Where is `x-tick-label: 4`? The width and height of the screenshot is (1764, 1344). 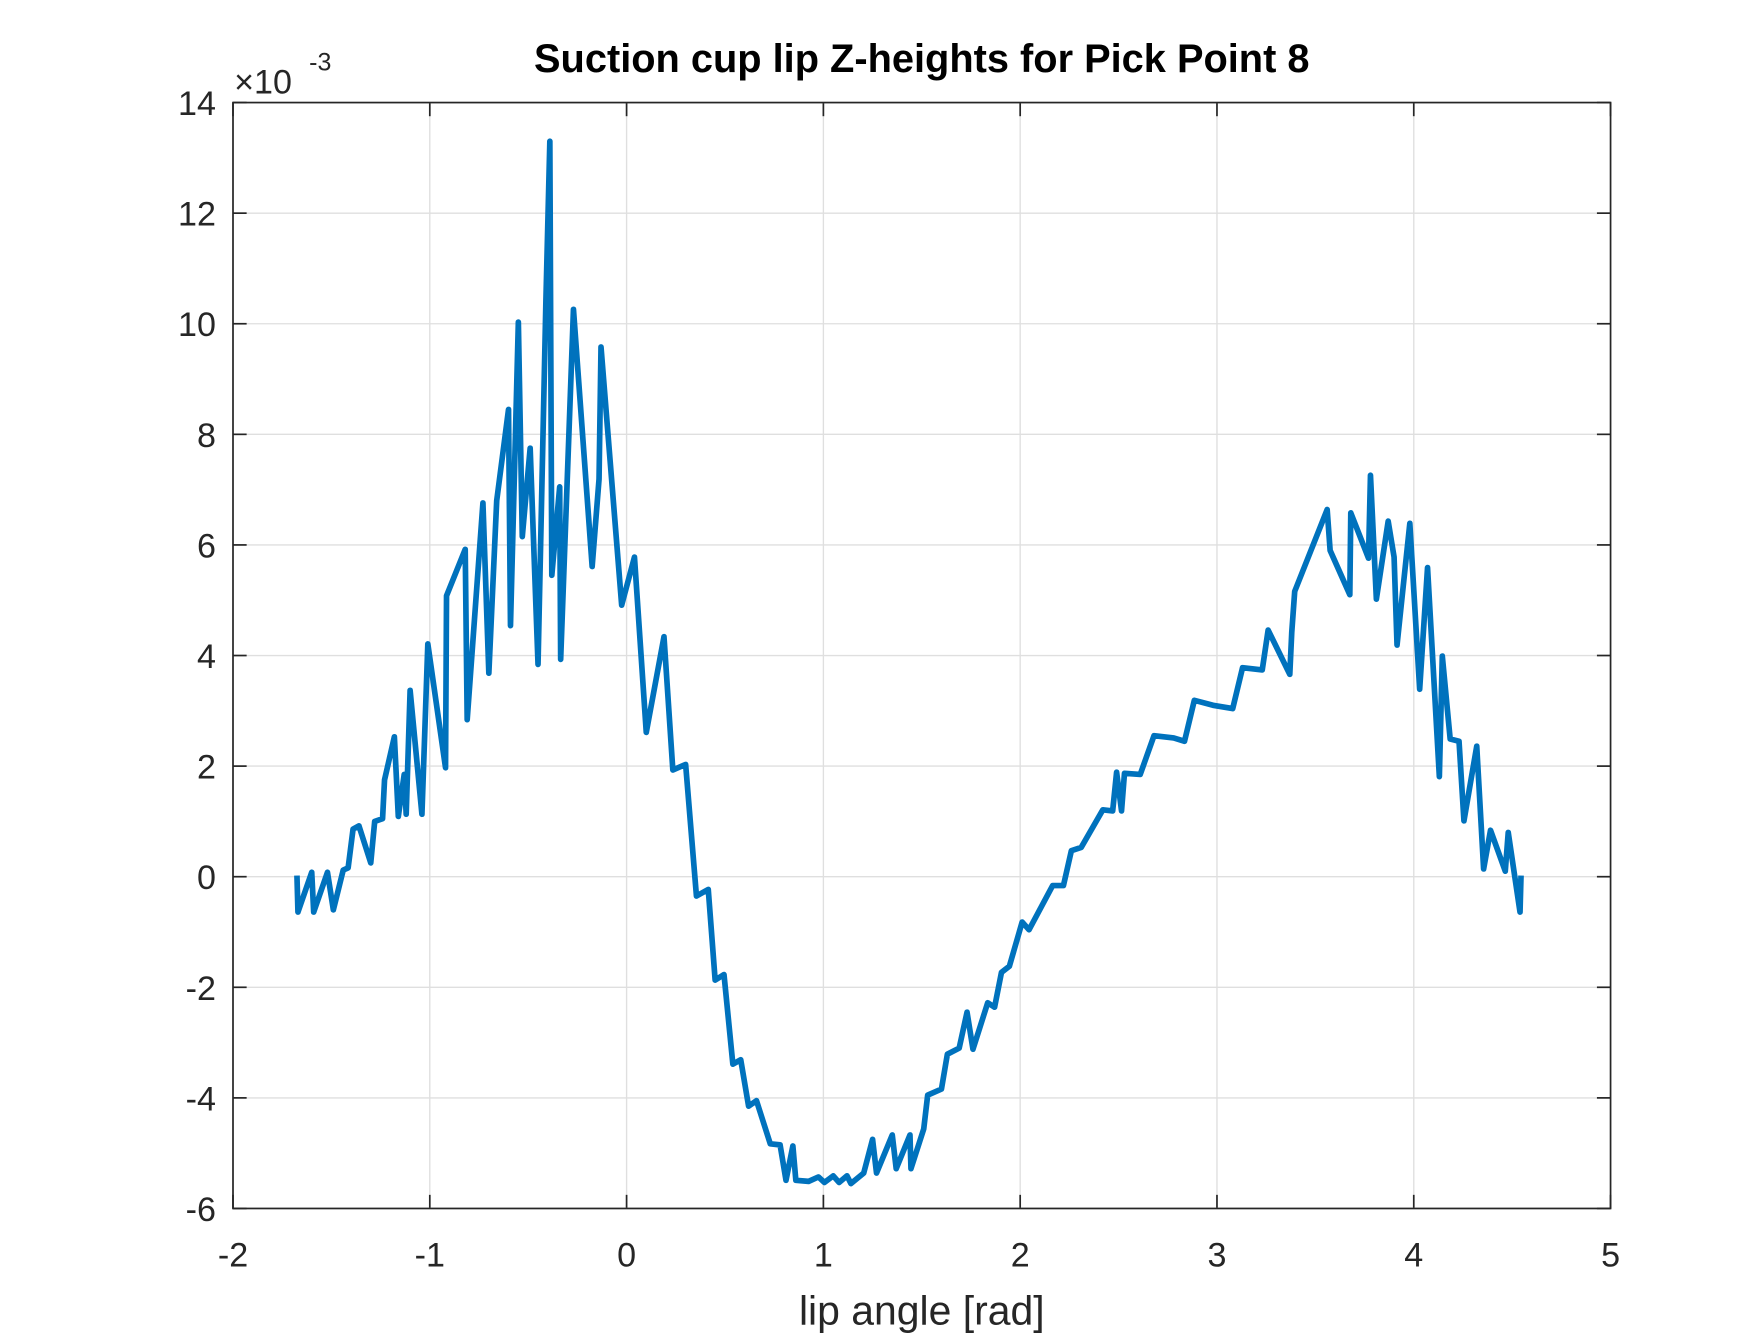
x-tick-label: 4 is located at coordinates (1413, 1255).